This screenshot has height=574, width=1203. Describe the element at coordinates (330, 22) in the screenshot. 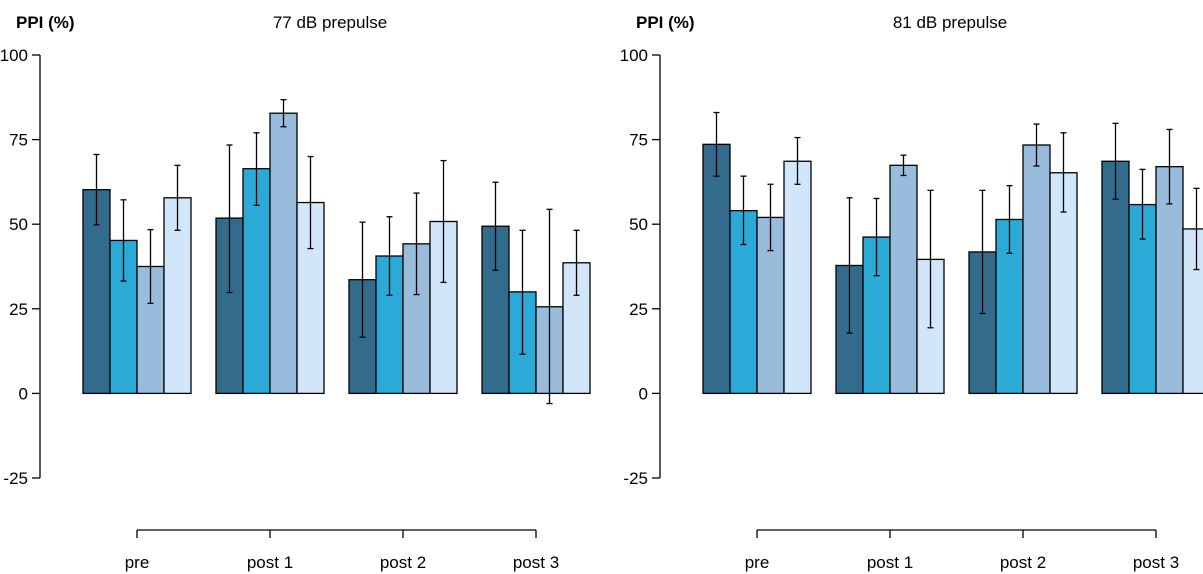

I see `chart-title: 77 dB prepulse` at that location.